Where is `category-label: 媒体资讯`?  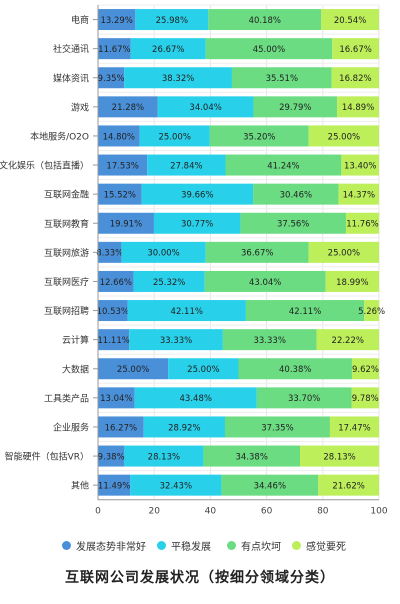 category-label: 媒体资讯 is located at coordinates (71, 78).